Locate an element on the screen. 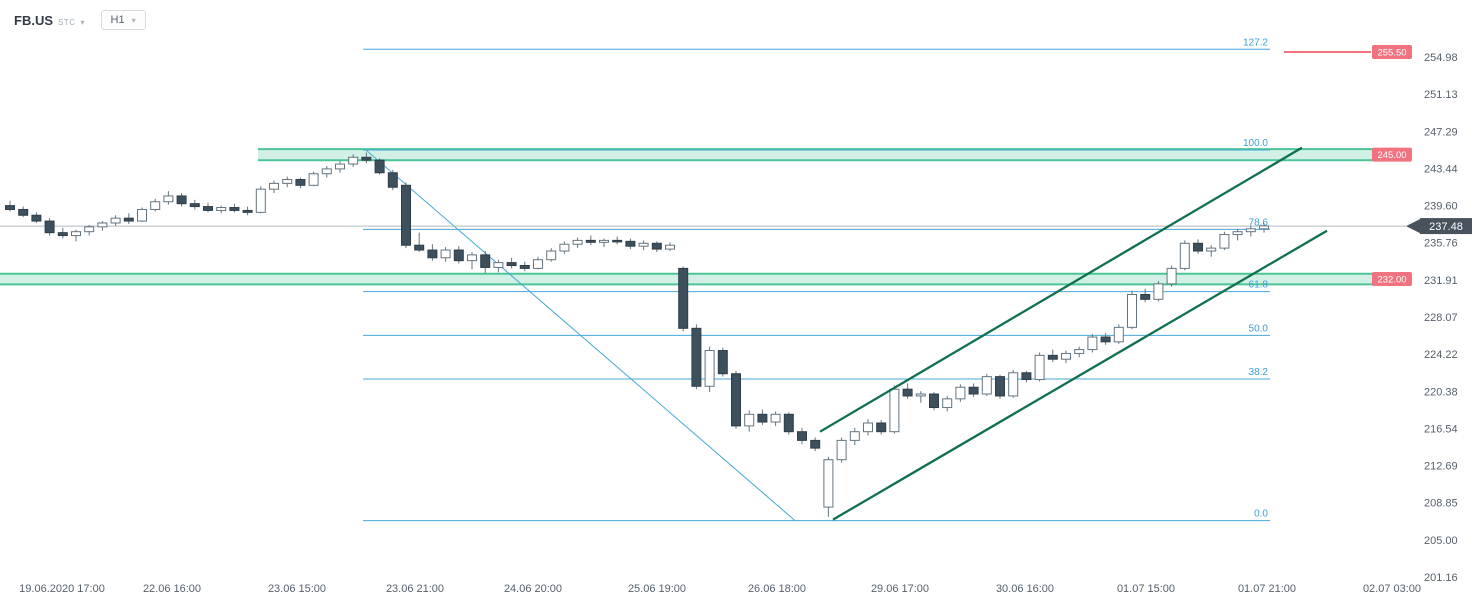 This screenshot has height=604, width=1482. time-axis-label: 30.06 16:00 is located at coordinates (1025, 589).